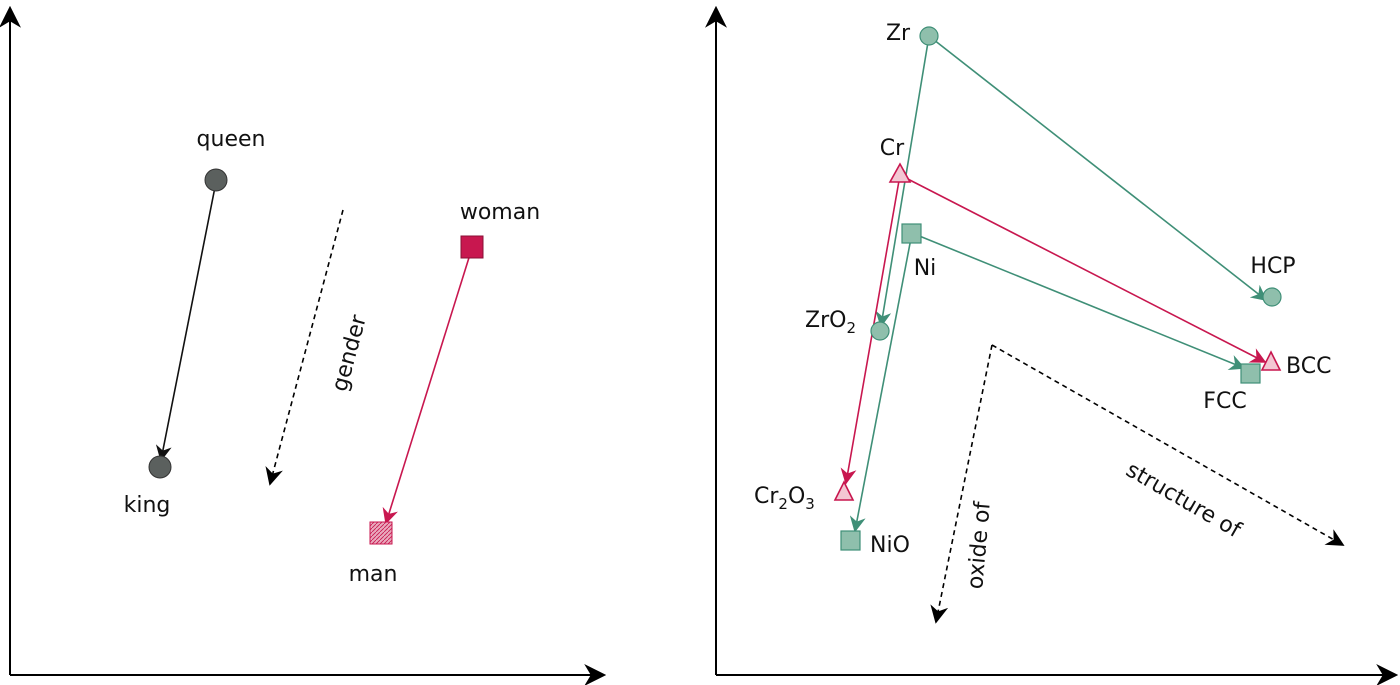 This screenshot has width=1400, height=685. What do you see at coordinates (472, 247) in the screenshot?
I see `woman-marker` at bounding box center [472, 247].